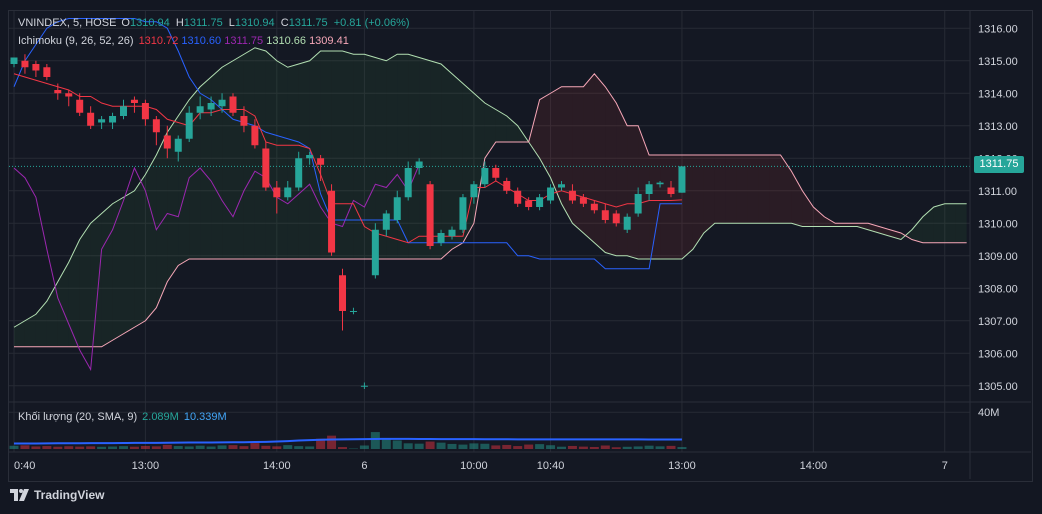 The image size is (1042, 514). I want to click on last-price-tag: 1311.75, so click(999, 164).